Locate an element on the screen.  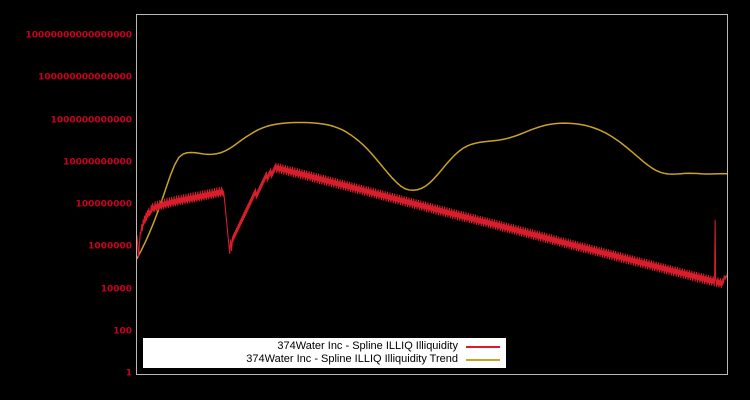
legend-entry-illiquidity: 374Water Inc - Spline ILLIQ Illiquidity is located at coordinates (324, 346).